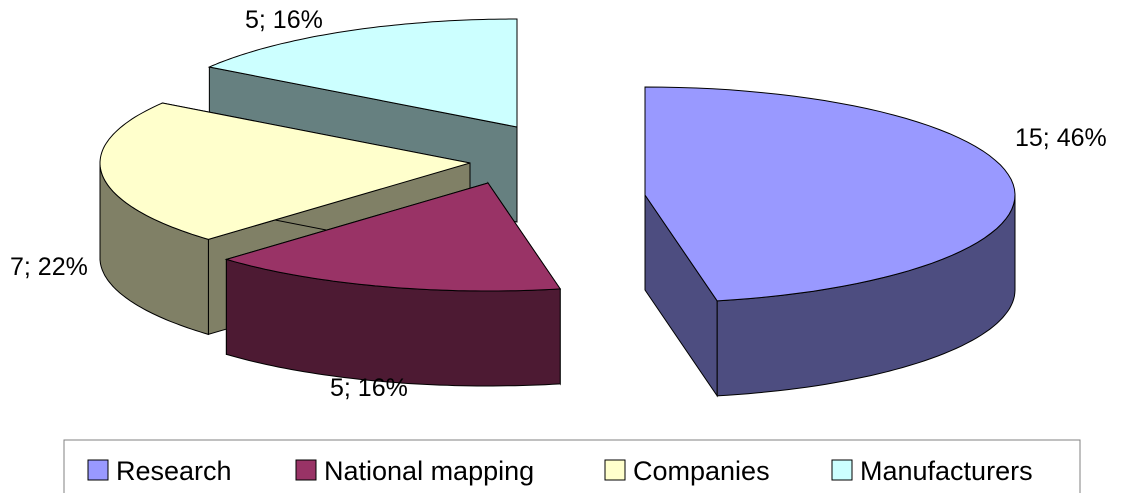 This screenshot has width=1128, height=493. What do you see at coordinates (285, 171) in the screenshot?
I see `slice-top-companies` at bounding box center [285, 171].